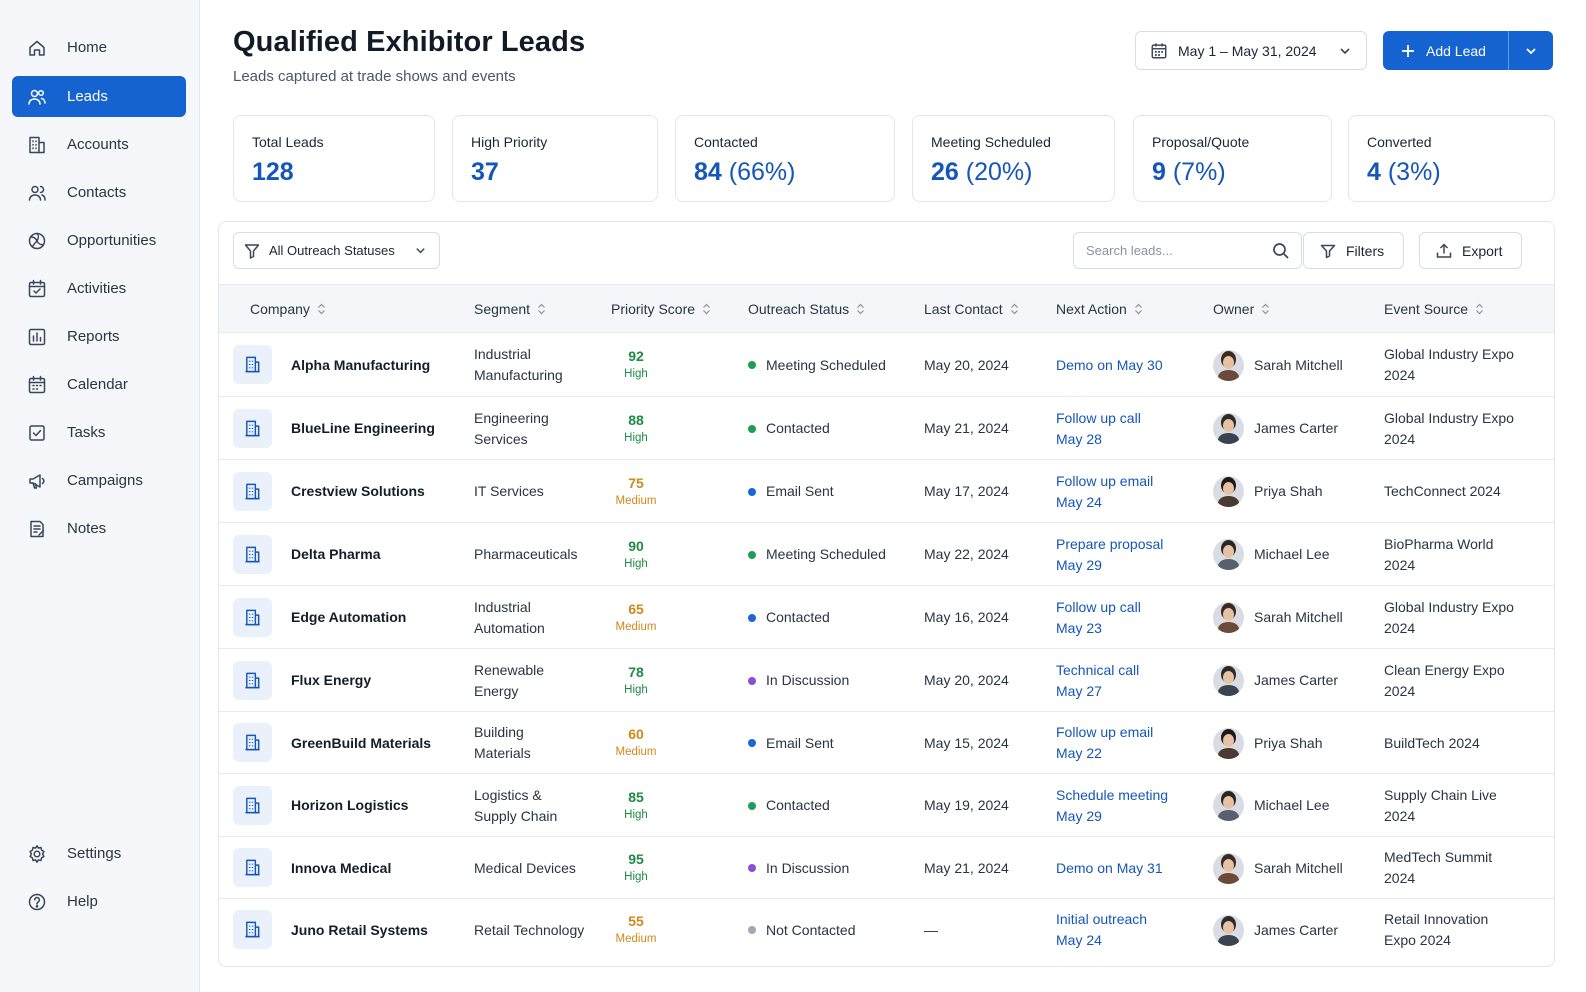 Image resolution: width=1586 pixels, height=992 pixels. I want to click on sort-icon, so click(1135, 309).